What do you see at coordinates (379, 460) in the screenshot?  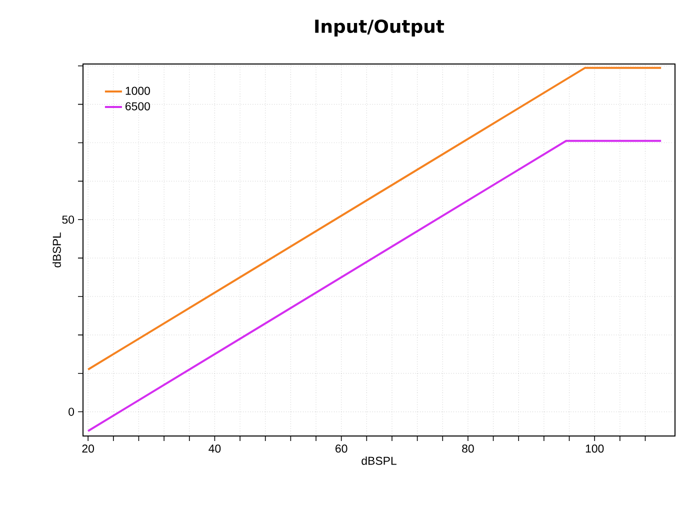 I see `x-axis-title: dBSPL` at bounding box center [379, 460].